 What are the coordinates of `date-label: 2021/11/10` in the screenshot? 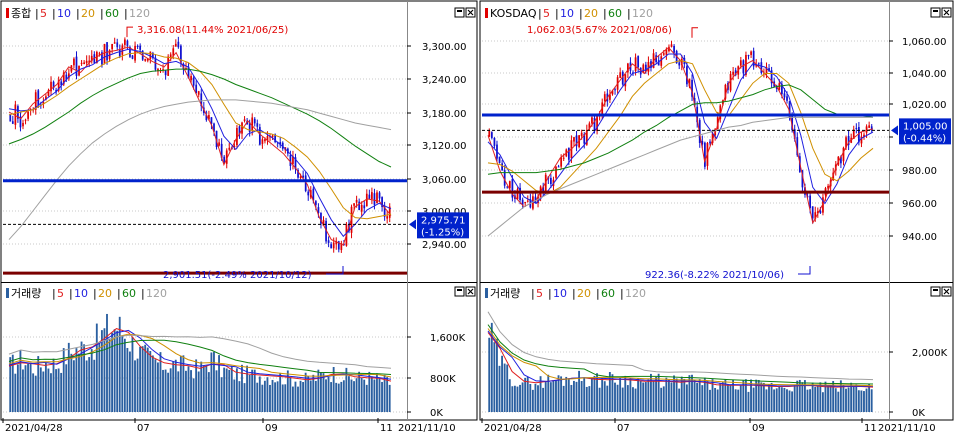 It's located at (427, 428).